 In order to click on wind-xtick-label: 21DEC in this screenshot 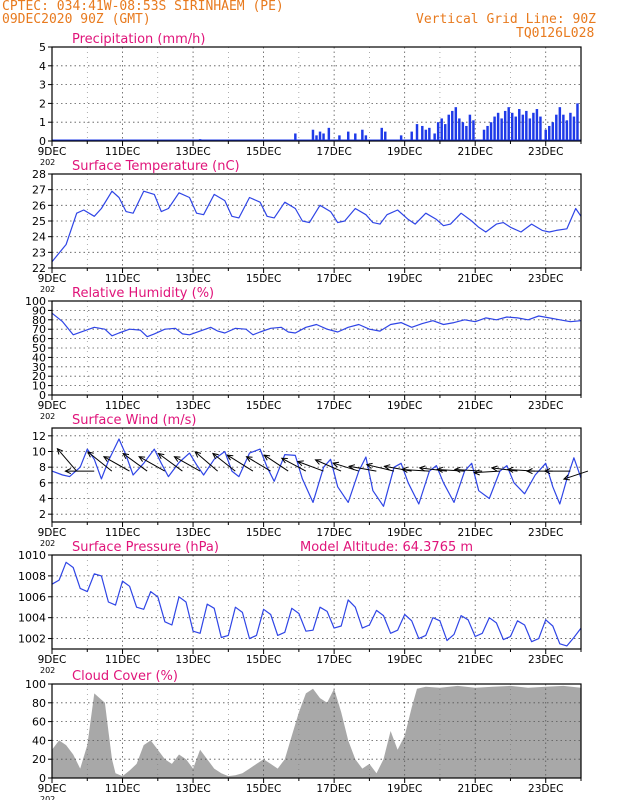, I will do `click(474, 533)`.